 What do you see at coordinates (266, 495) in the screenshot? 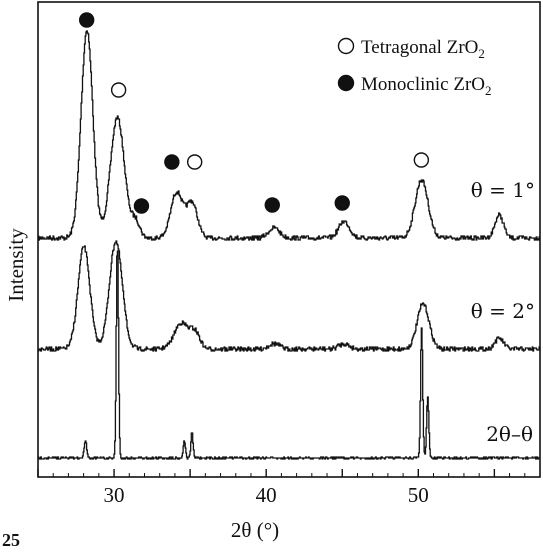
I see `x-tick-label: 40` at bounding box center [266, 495].